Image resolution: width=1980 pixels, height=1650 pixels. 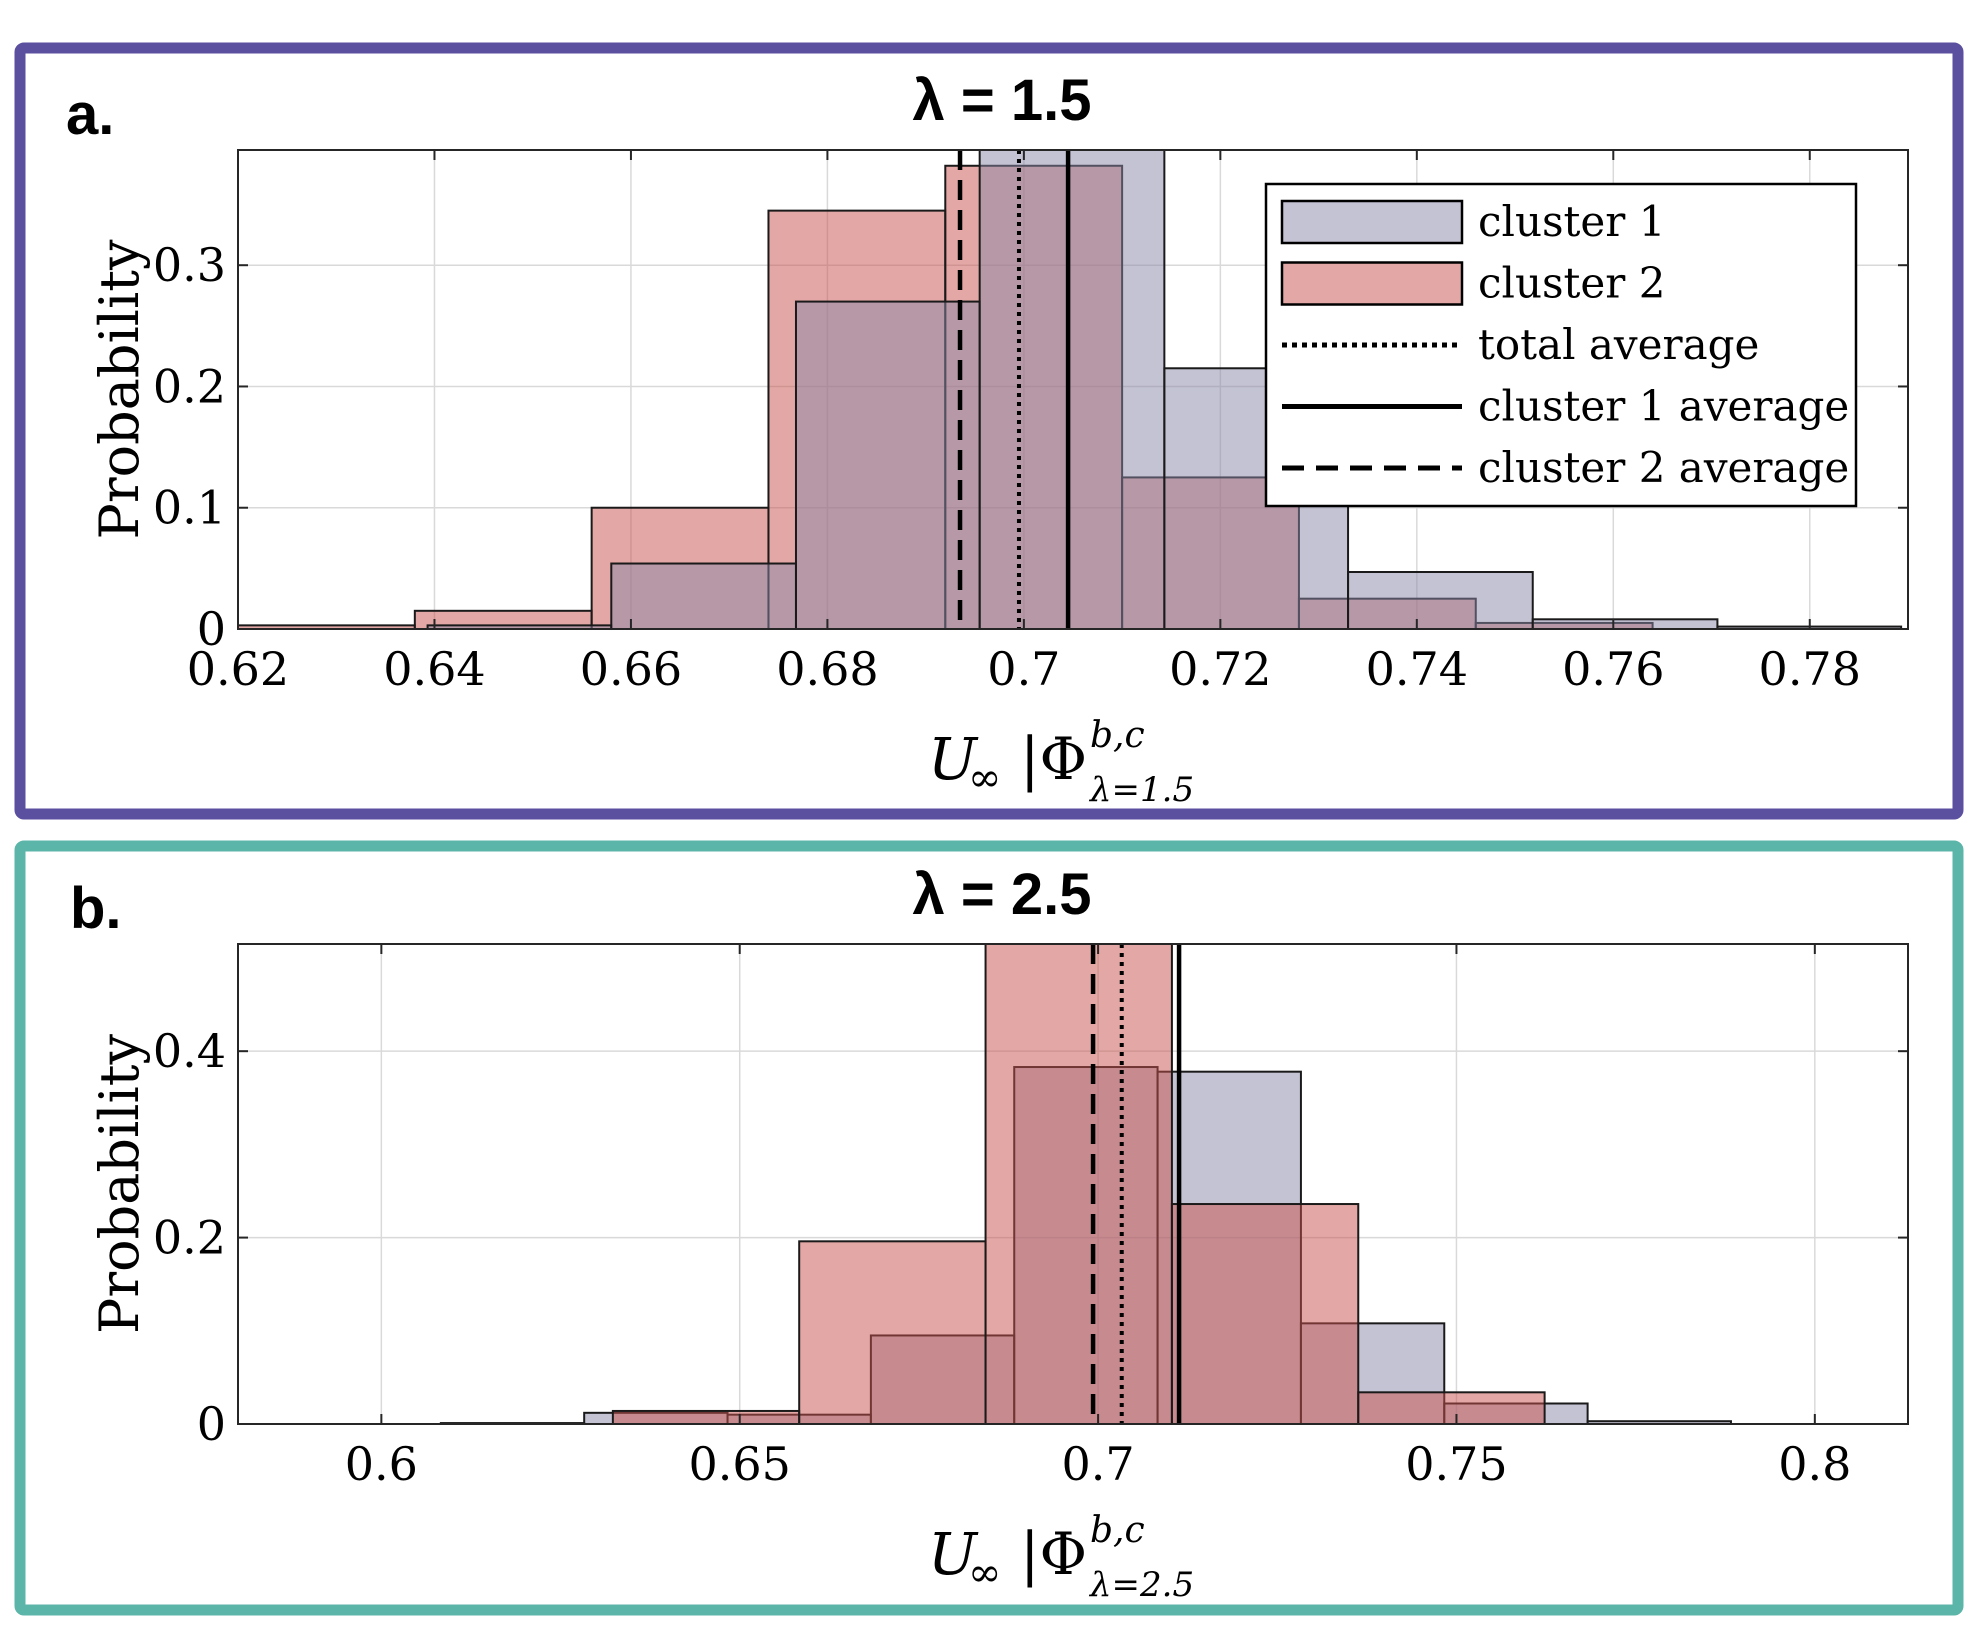 I want to click on x-tick-label: 0.62, so click(x=238, y=669).